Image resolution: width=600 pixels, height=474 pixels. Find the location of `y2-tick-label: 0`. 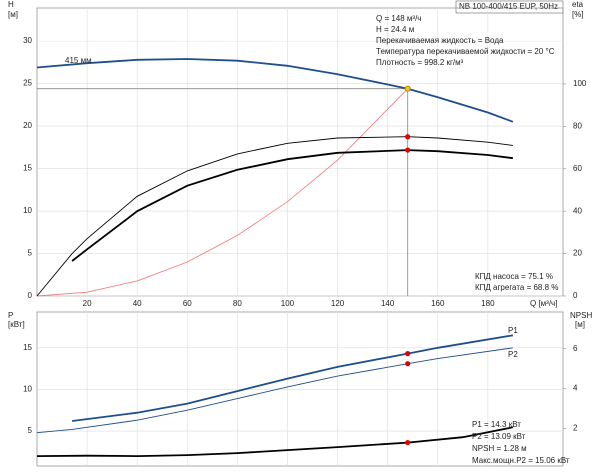

y2-tick-label: 0 is located at coordinates (575, 295).